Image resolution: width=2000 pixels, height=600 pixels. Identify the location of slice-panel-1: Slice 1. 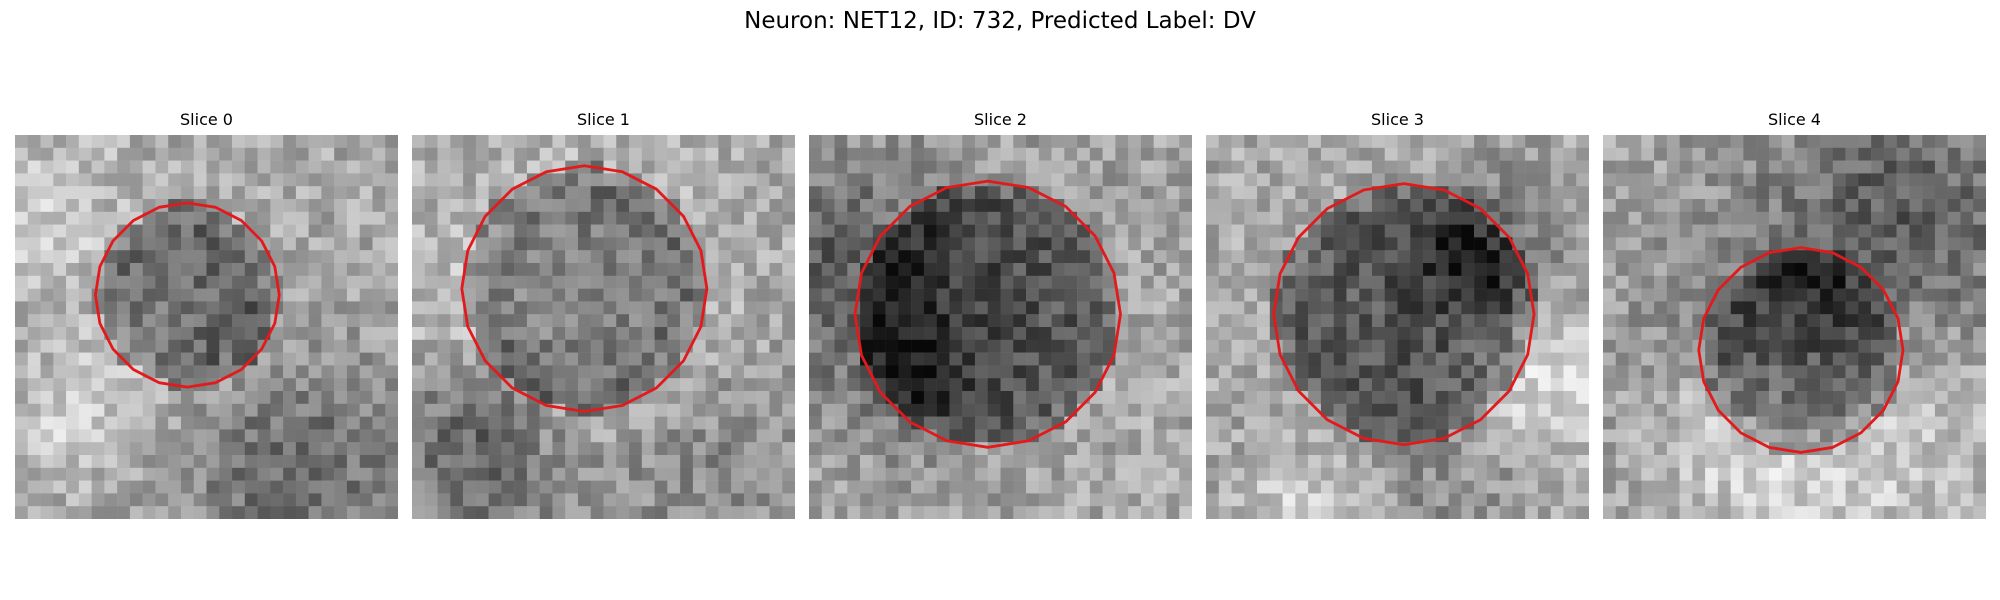
(603, 315).